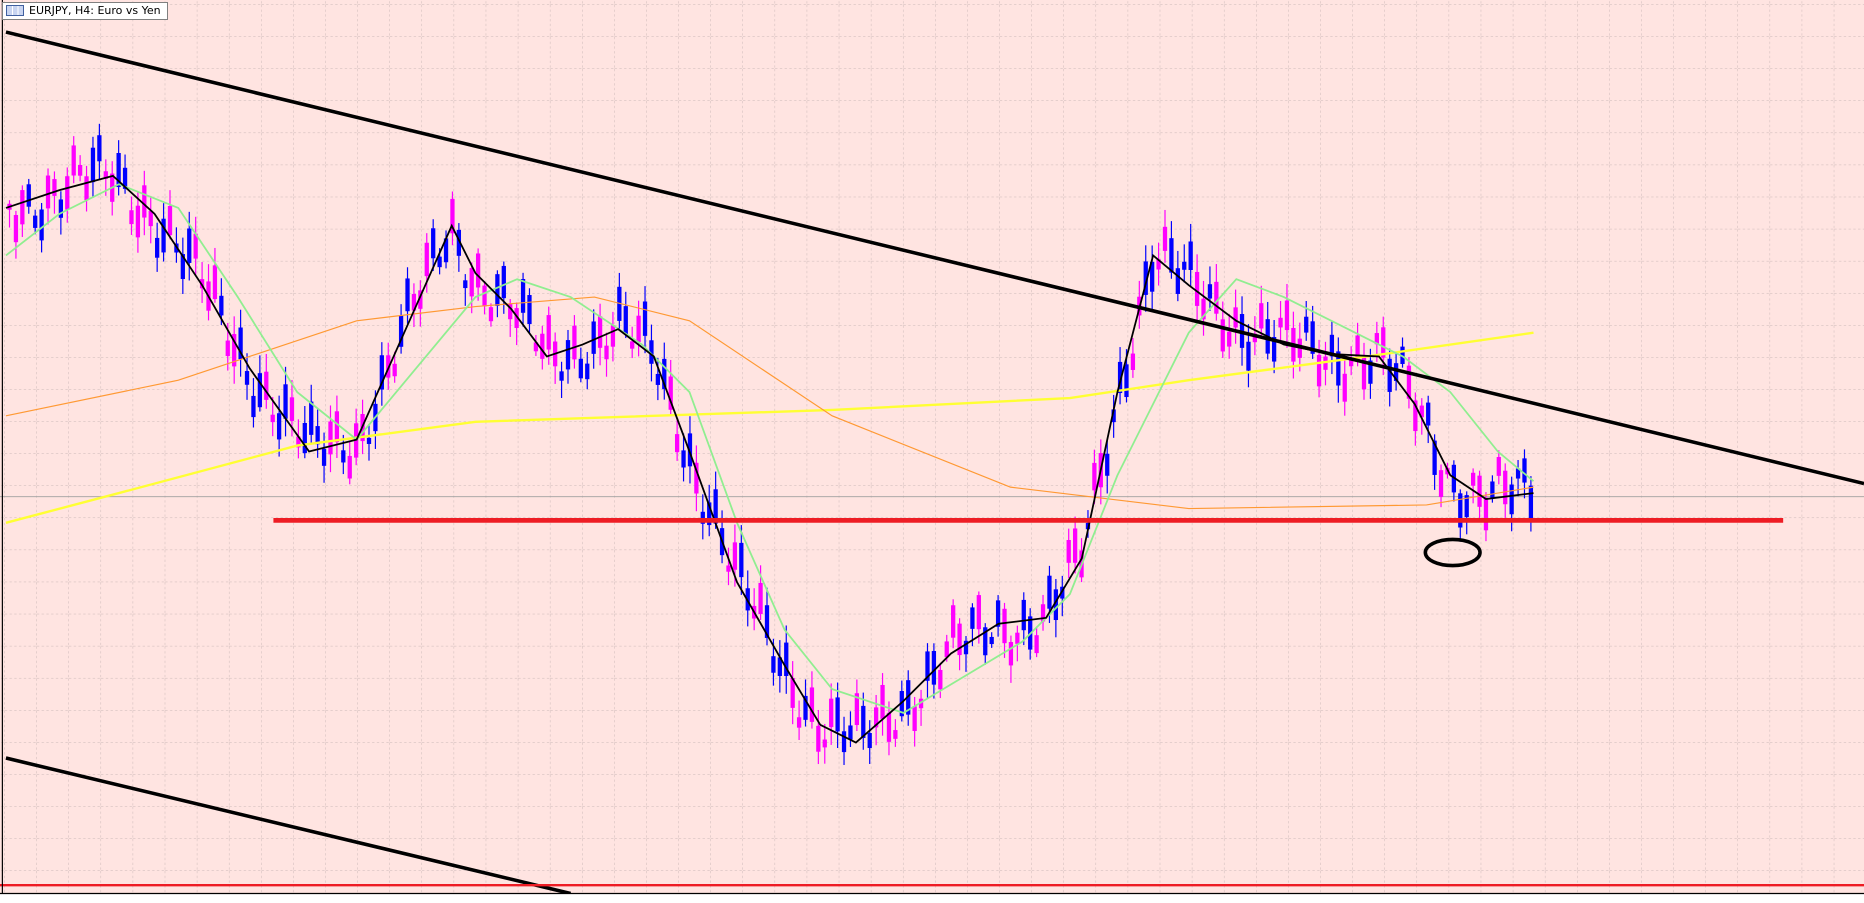  Describe the element at coordinates (932, 898) in the screenshot. I see `time-axis` at that location.